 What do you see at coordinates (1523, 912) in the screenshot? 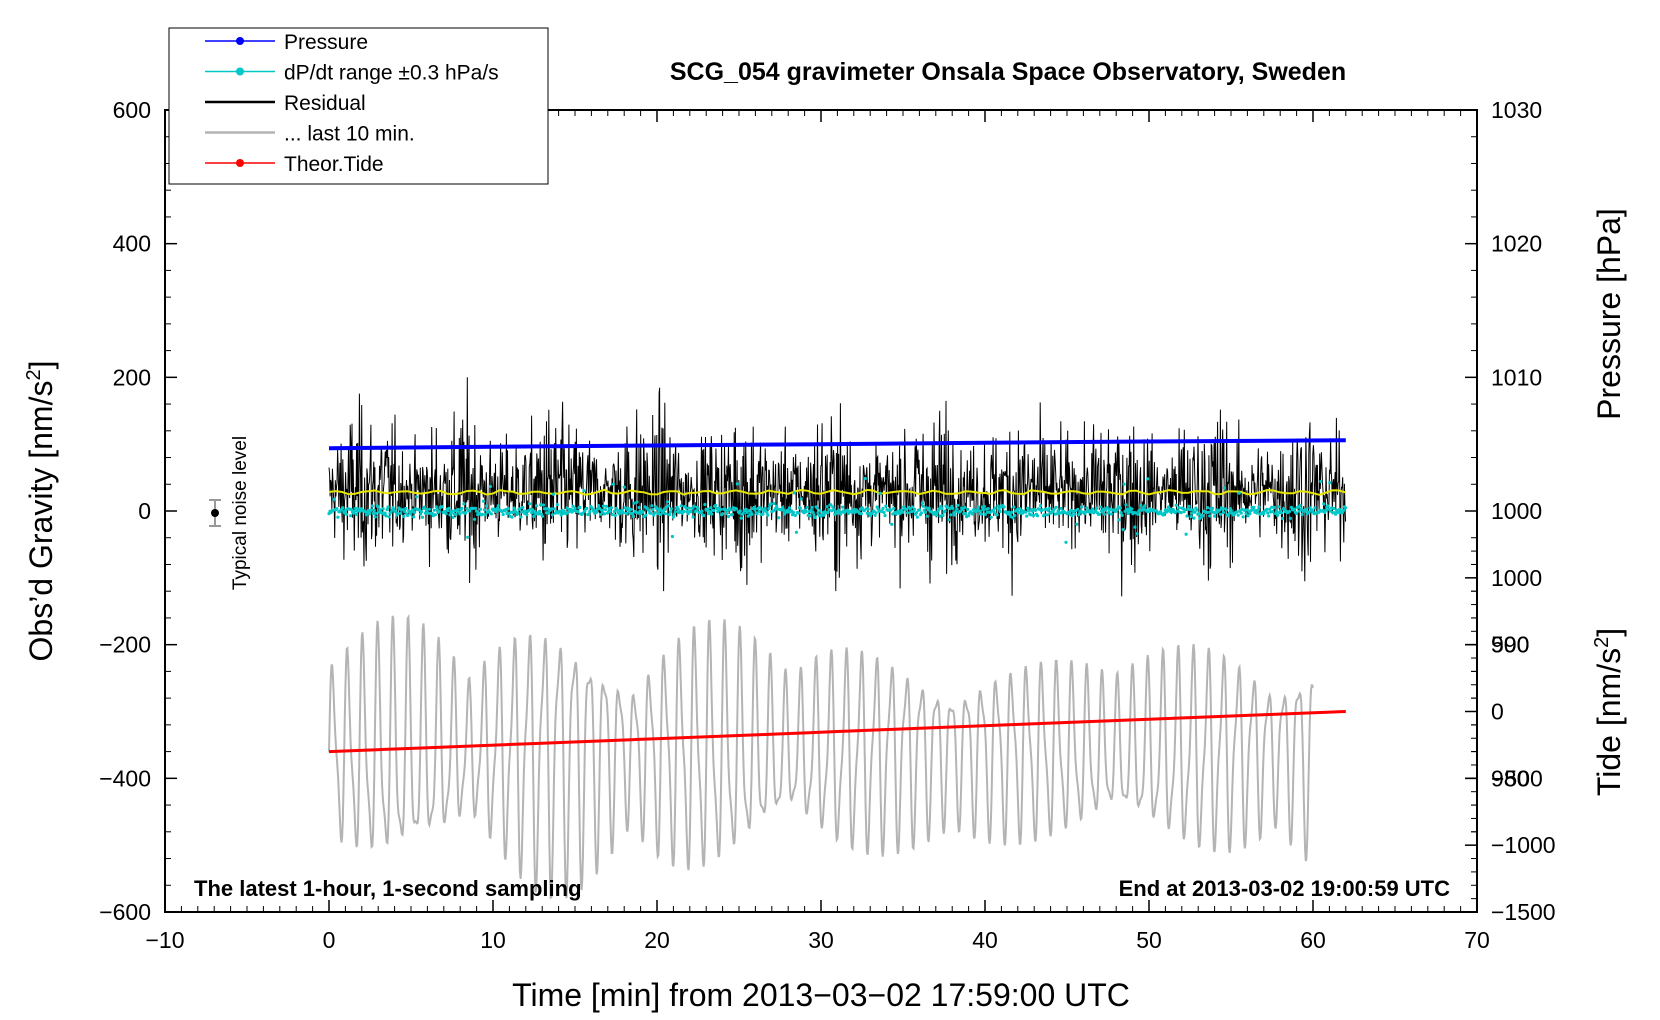
I see `tide-tick-label: −1500` at bounding box center [1523, 912].